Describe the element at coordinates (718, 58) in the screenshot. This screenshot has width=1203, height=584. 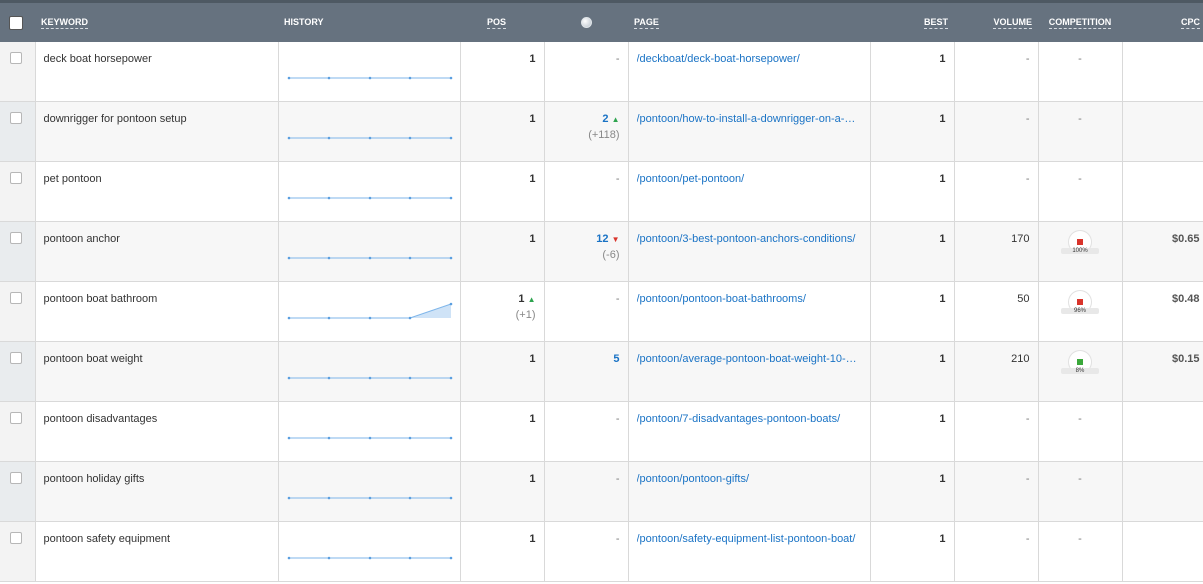
I see `page-link: /deckboat/deck-boat-horsepower/` at that location.